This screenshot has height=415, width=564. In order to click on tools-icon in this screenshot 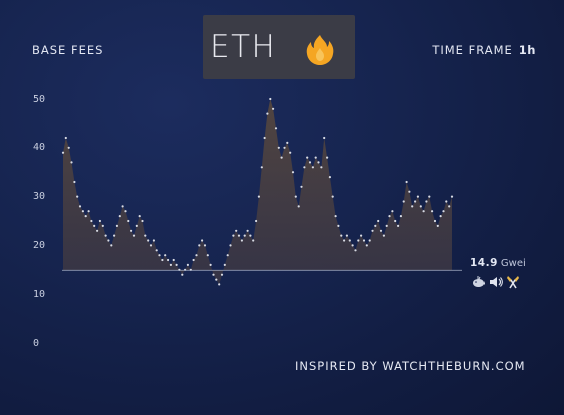, I will do `click(513, 281)`.